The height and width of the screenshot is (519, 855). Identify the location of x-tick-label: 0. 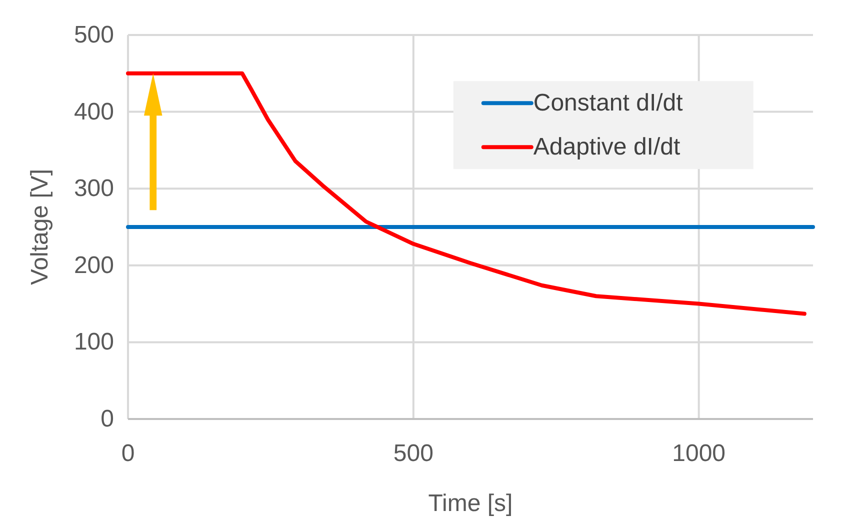
(128, 453).